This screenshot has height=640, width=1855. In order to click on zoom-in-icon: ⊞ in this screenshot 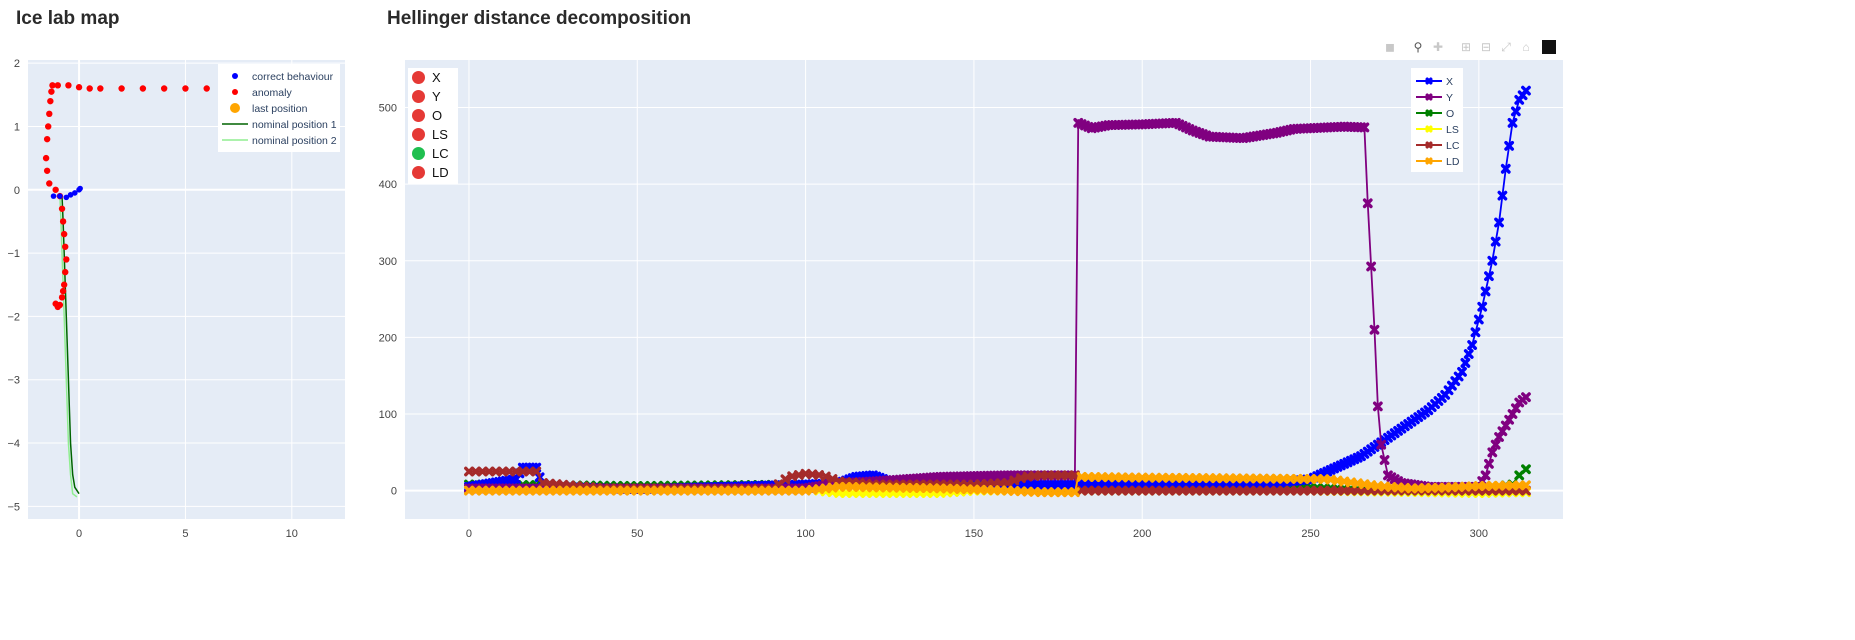, I will do `click(1466, 47)`.